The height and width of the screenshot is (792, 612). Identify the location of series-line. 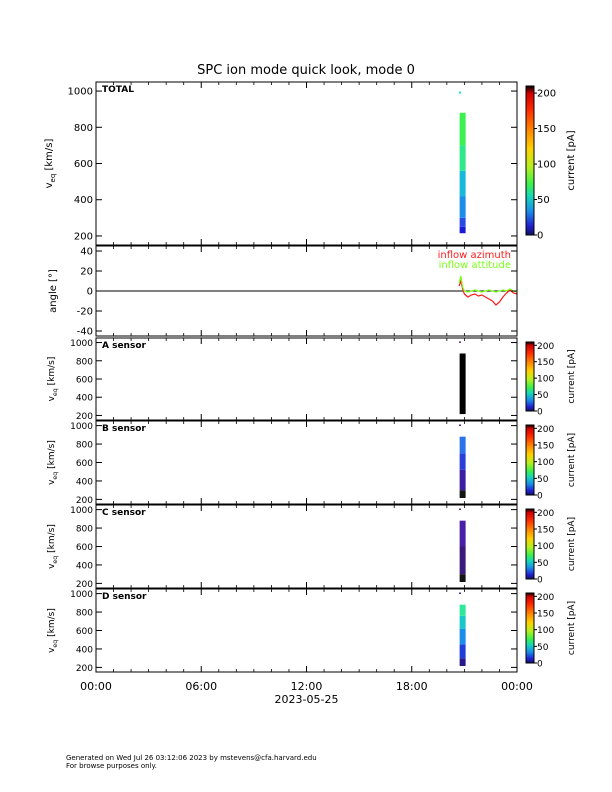
(488, 292).